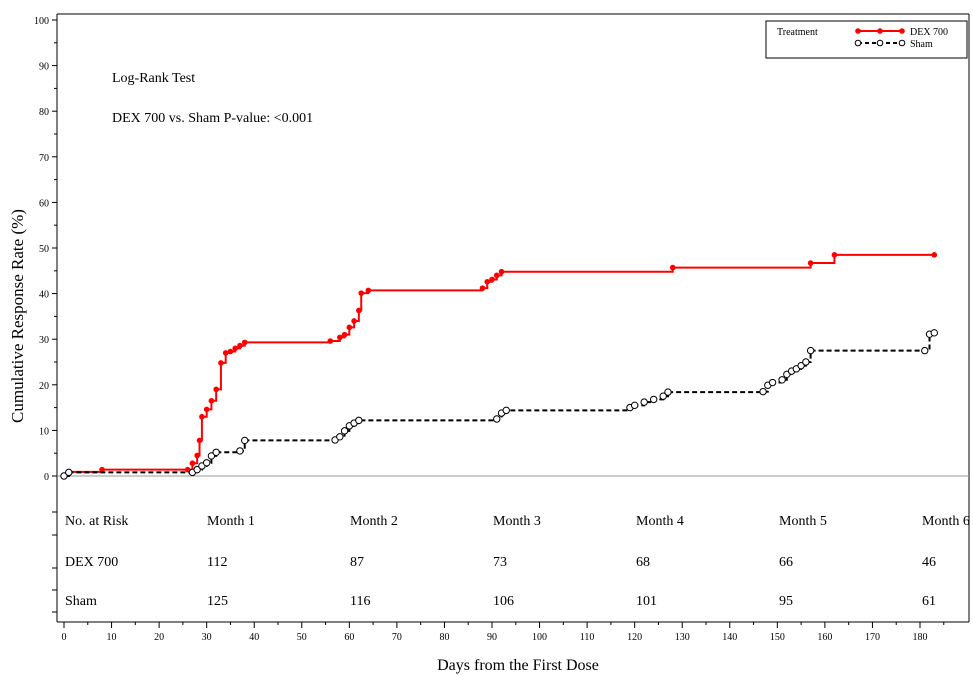 This screenshot has width=973, height=675. What do you see at coordinates (786, 601) in the screenshot?
I see `risk-cell-1-4: 95` at bounding box center [786, 601].